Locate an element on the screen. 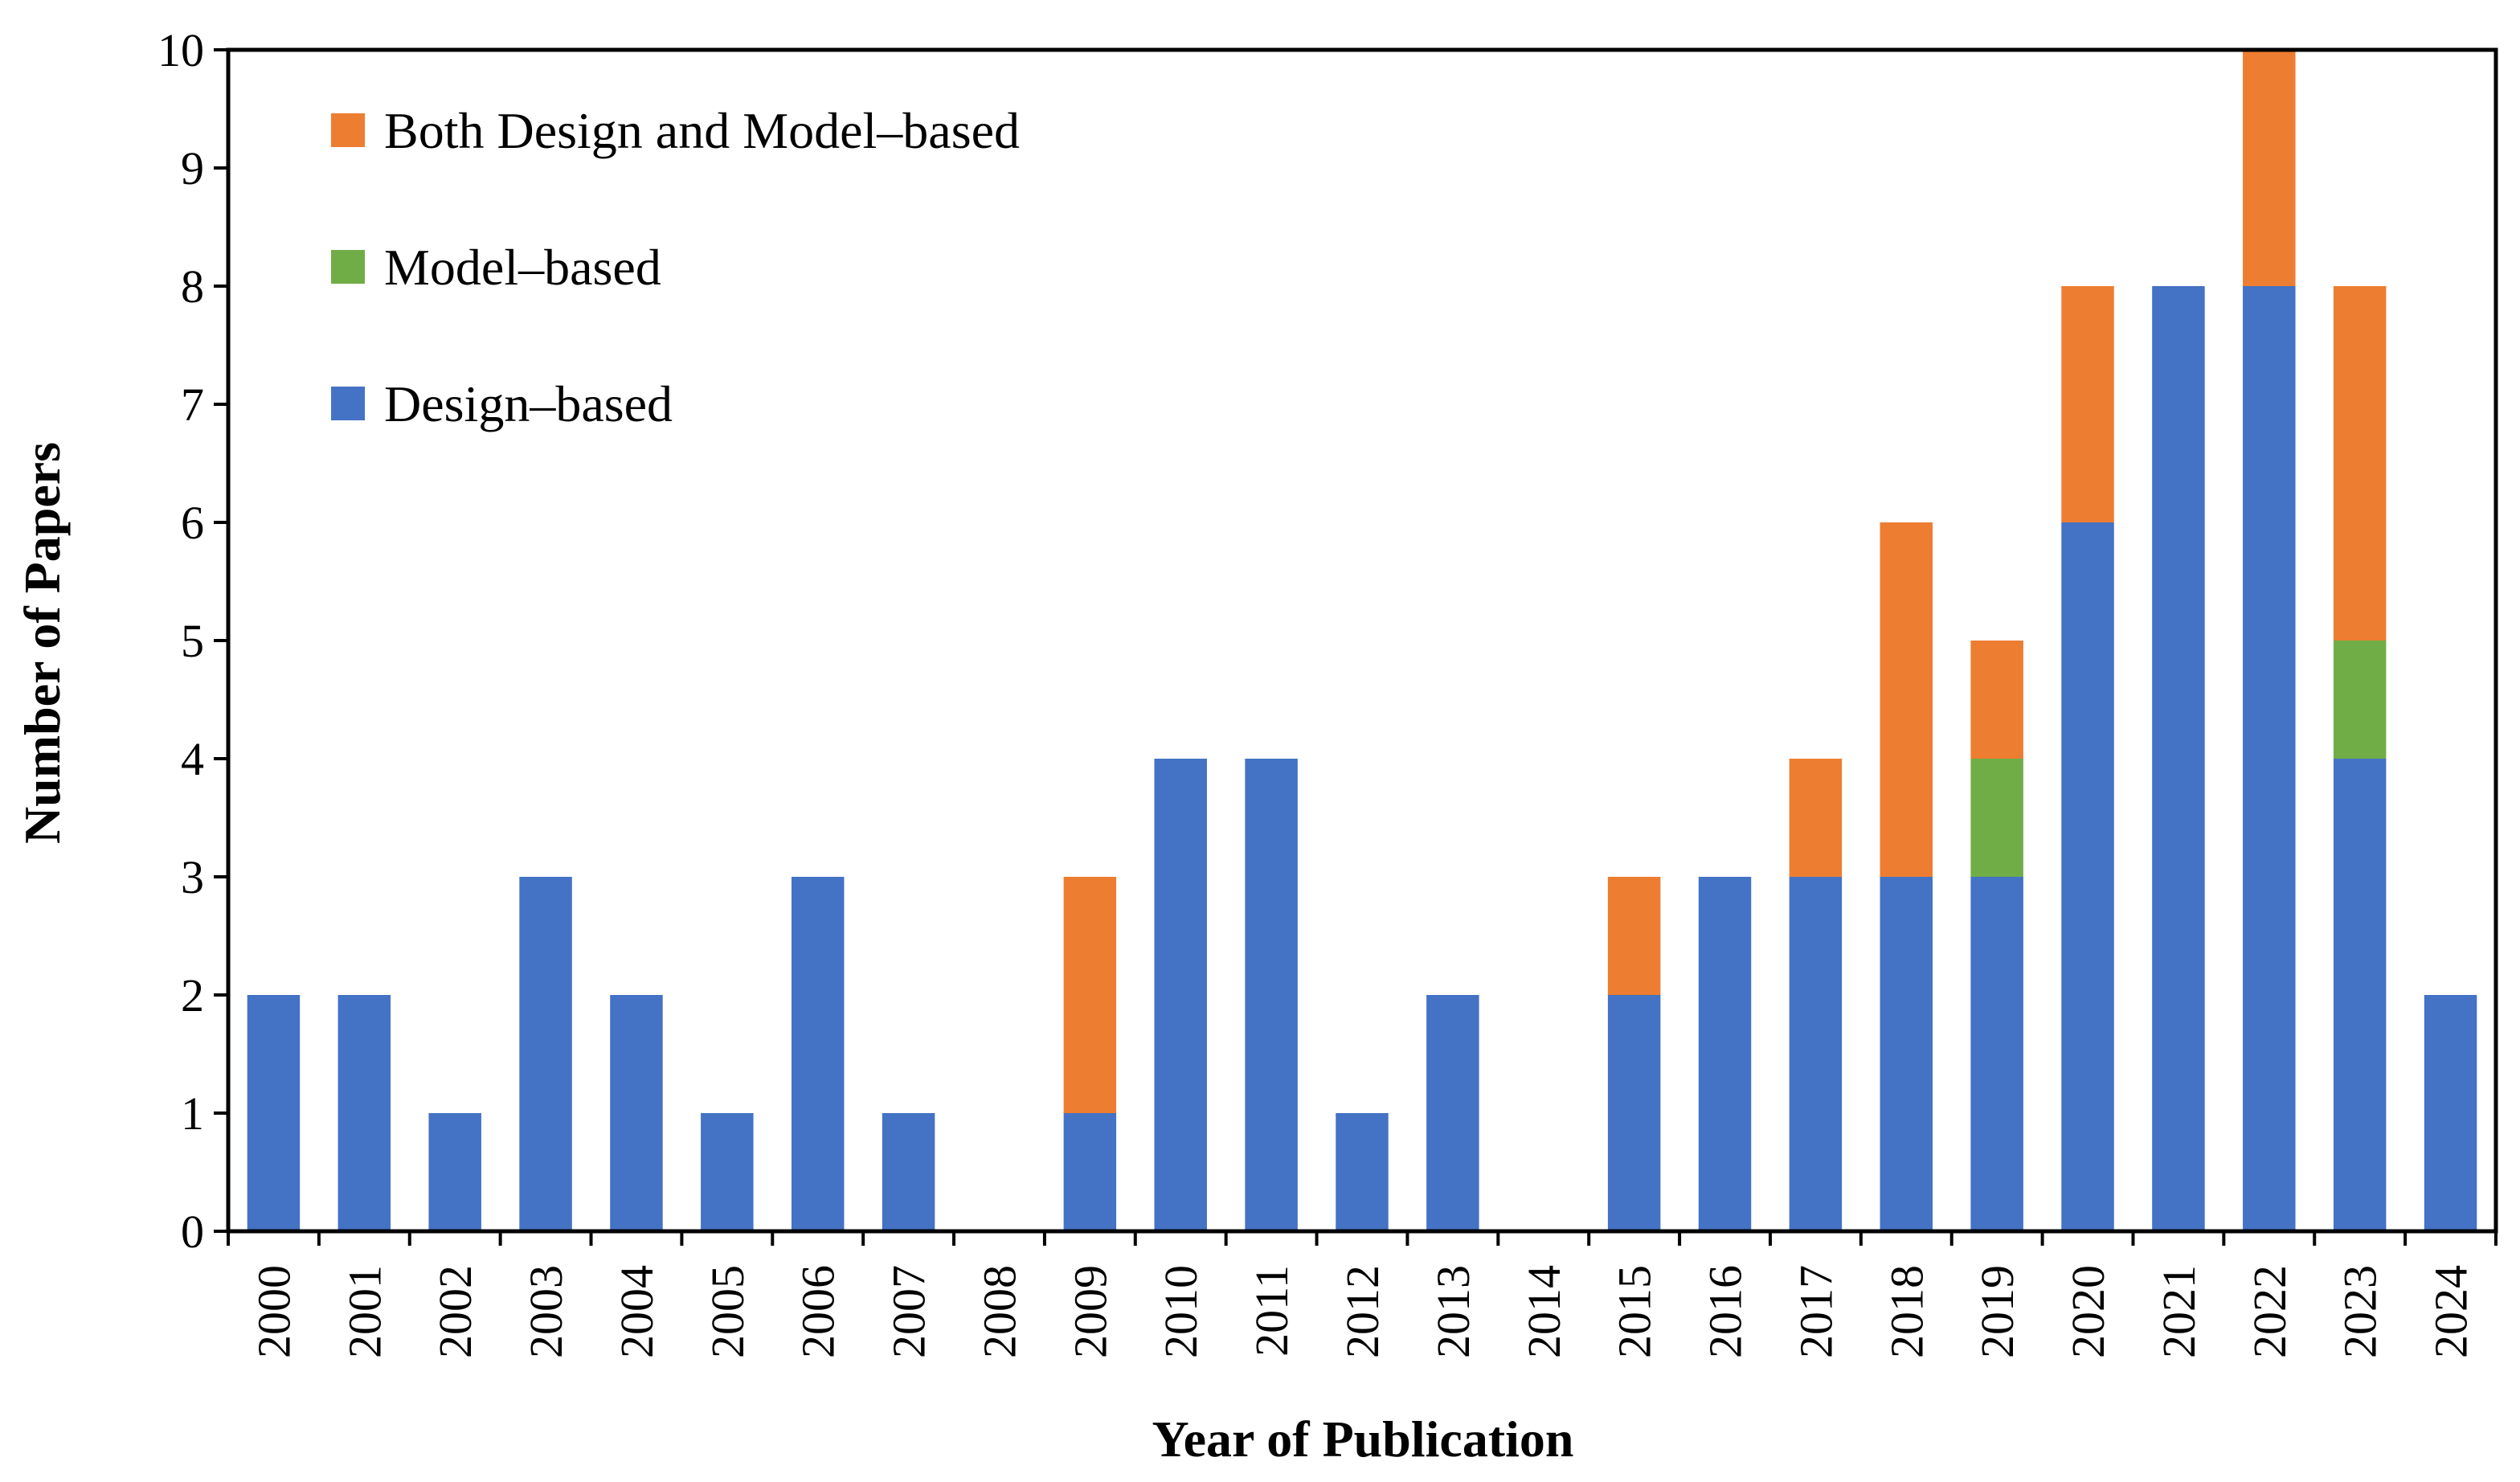 The width and height of the screenshot is (2520, 1482). y-tick-label-4: 4 is located at coordinates (193, 759).